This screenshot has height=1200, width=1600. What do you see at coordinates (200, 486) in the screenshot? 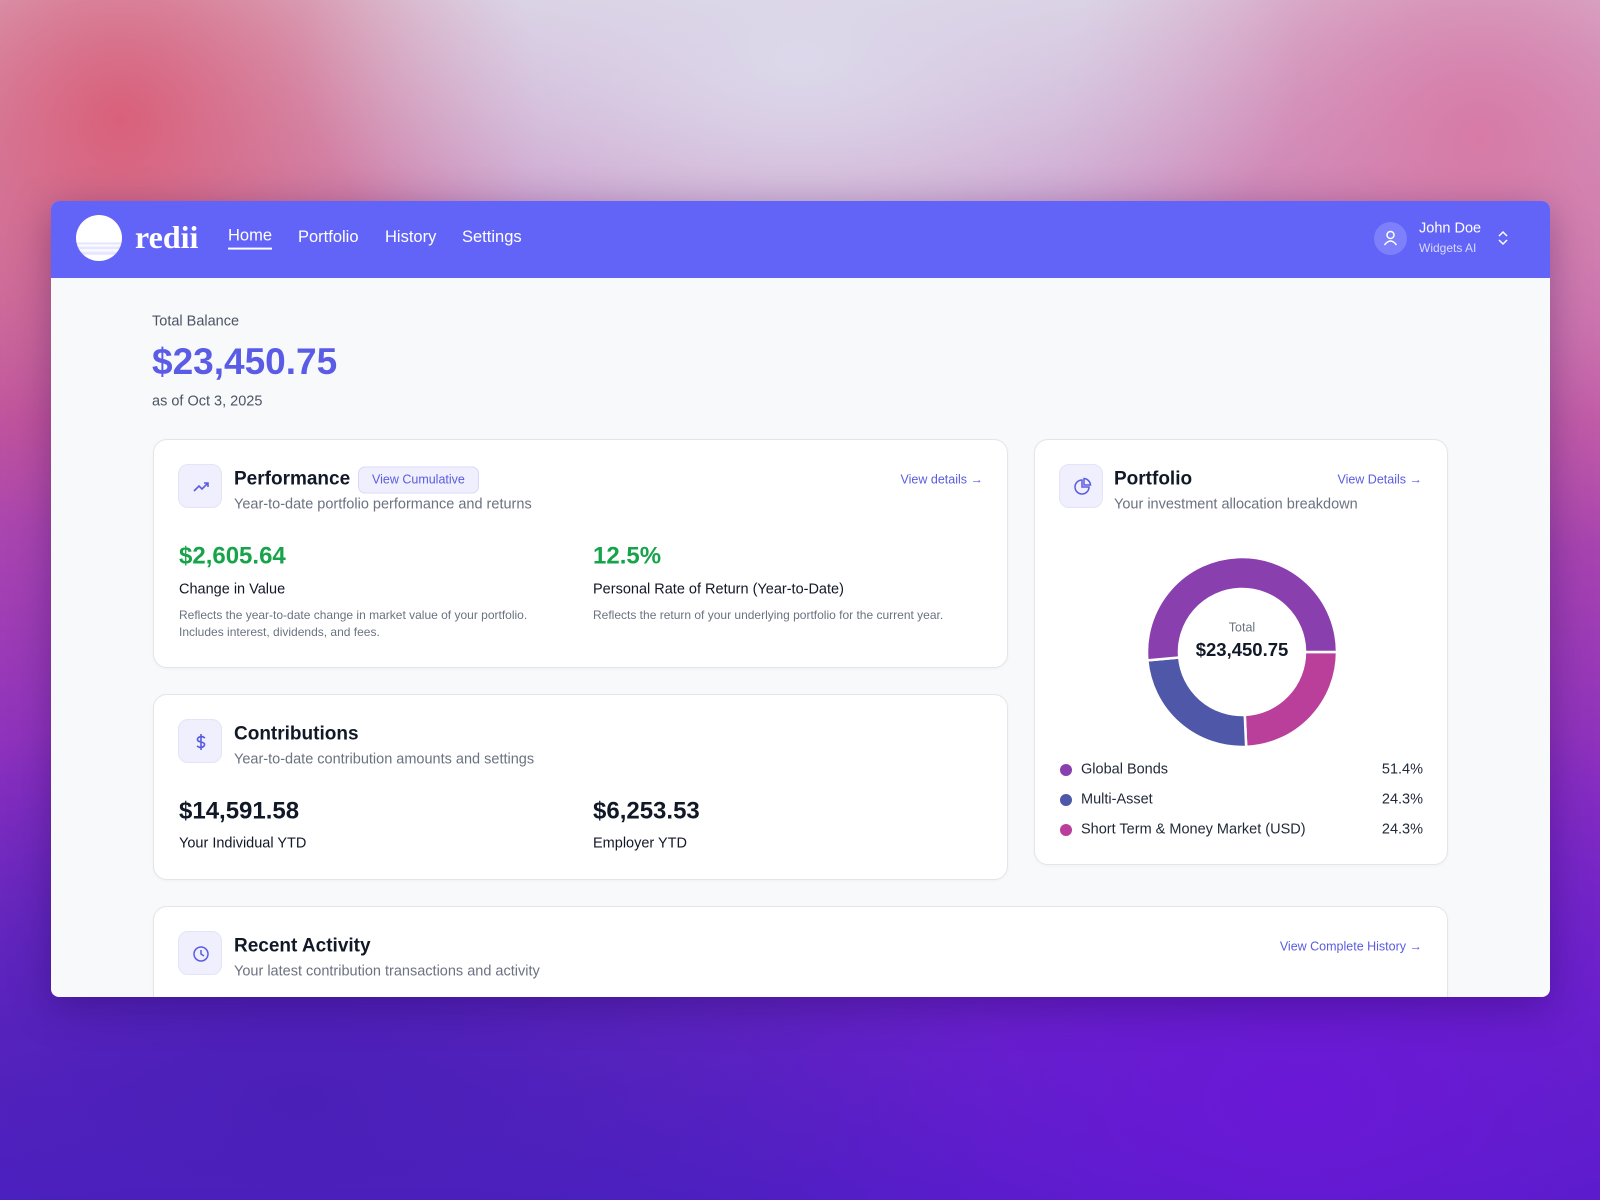
I see `performance-icon` at bounding box center [200, 486].